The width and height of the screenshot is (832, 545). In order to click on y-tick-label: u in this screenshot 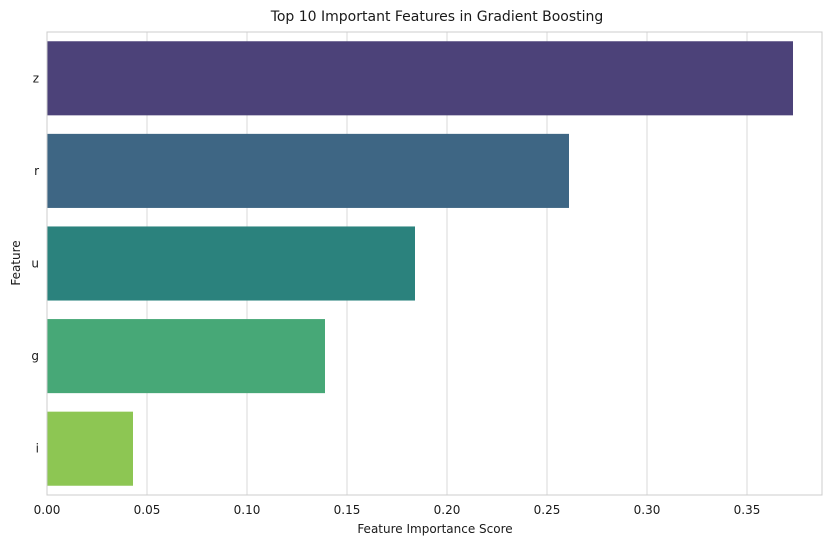, I will do `click(35, 264)`.